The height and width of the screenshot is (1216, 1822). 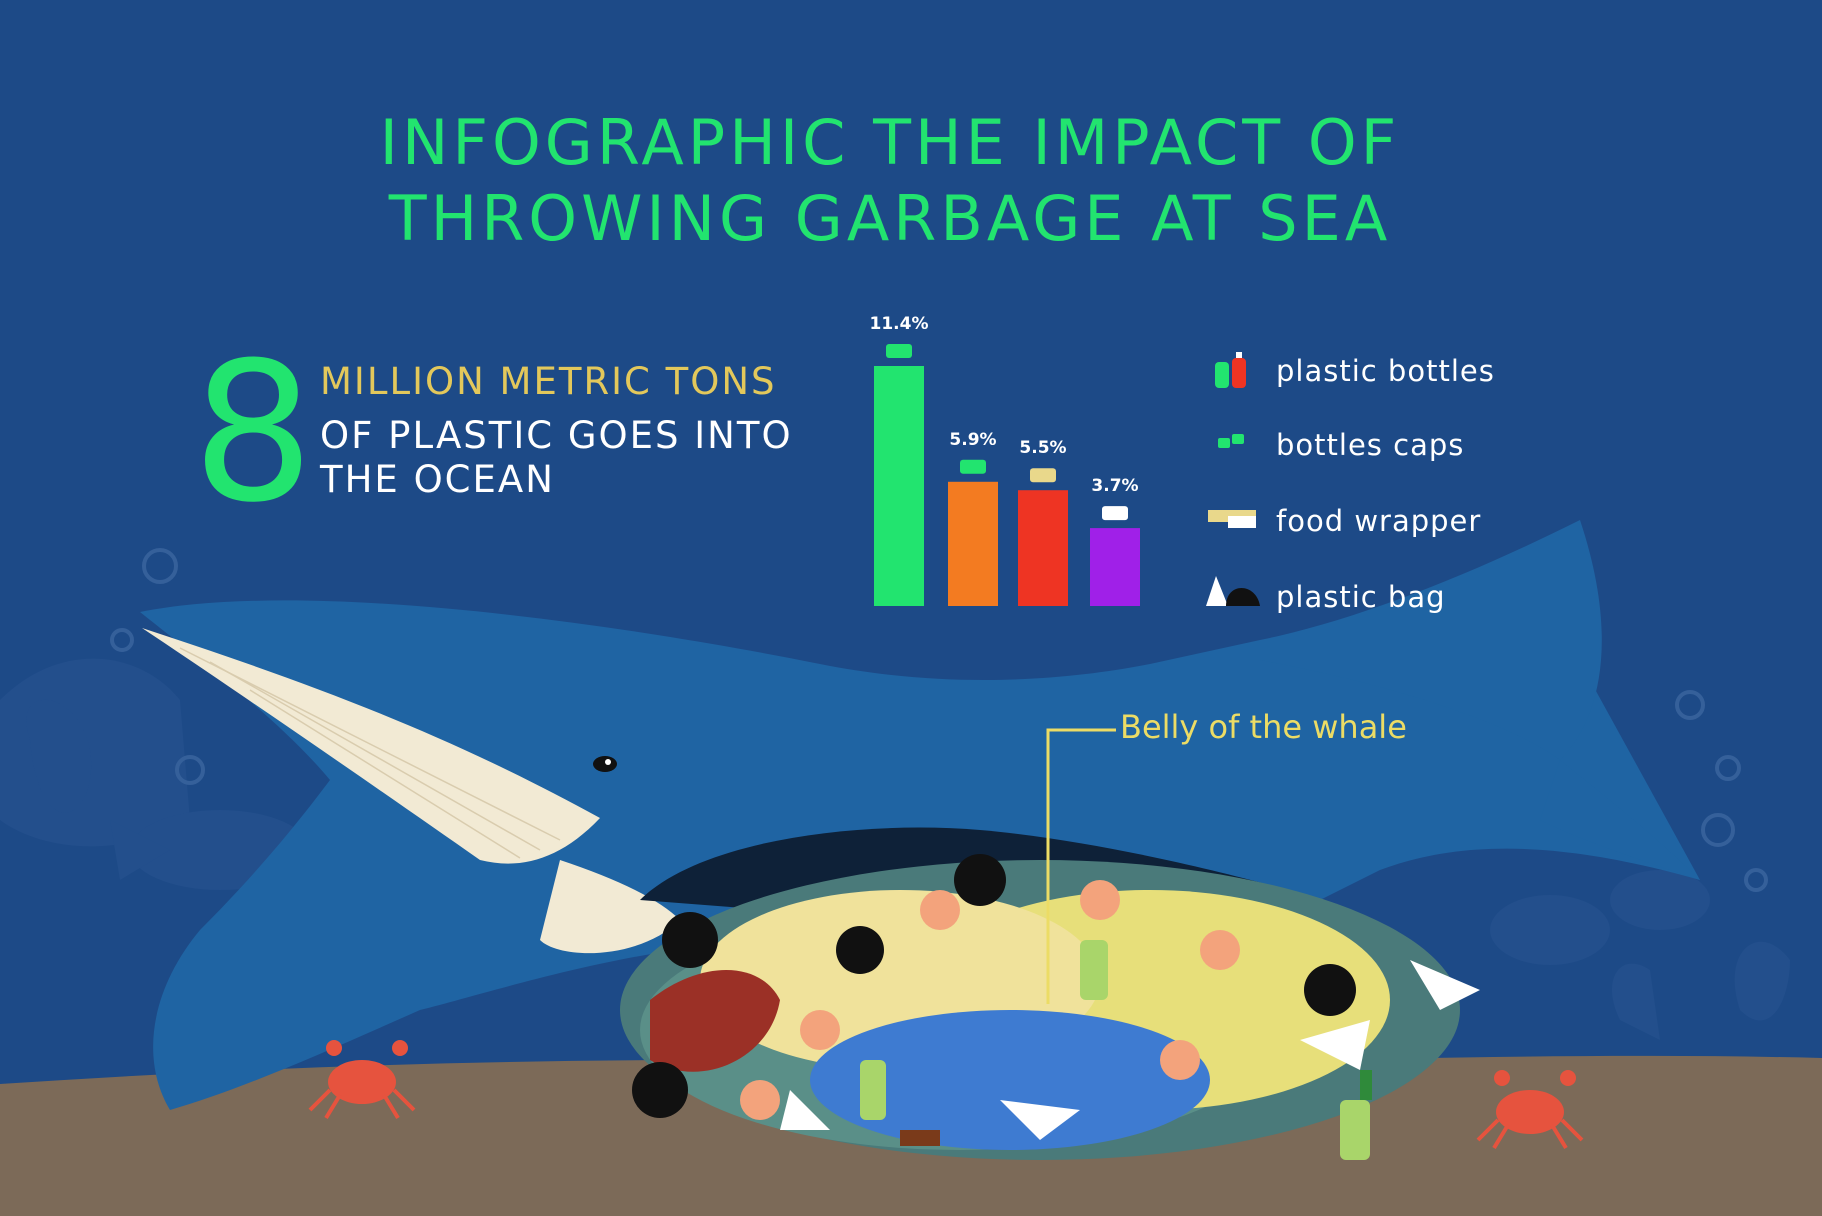 What do you see at coordinates (1379, 521) in the screenshot?
I see `legend-label-wrapper: food wrapper` at bounding box center [1379, 521].